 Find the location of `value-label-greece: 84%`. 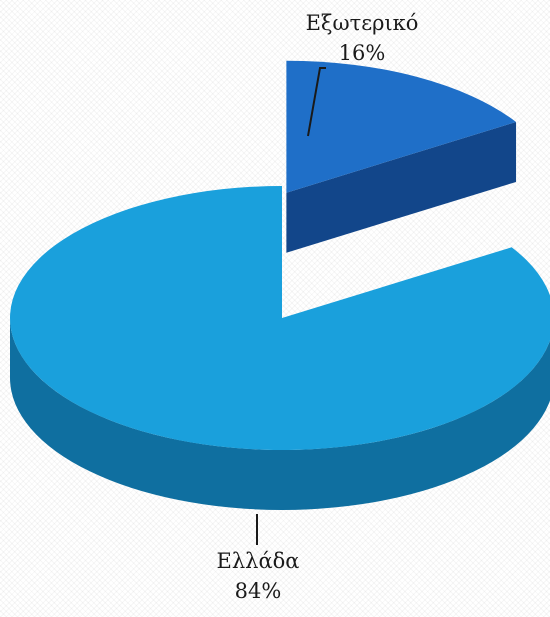

value-label-greece: 84% is located at coordinates (258, 591).